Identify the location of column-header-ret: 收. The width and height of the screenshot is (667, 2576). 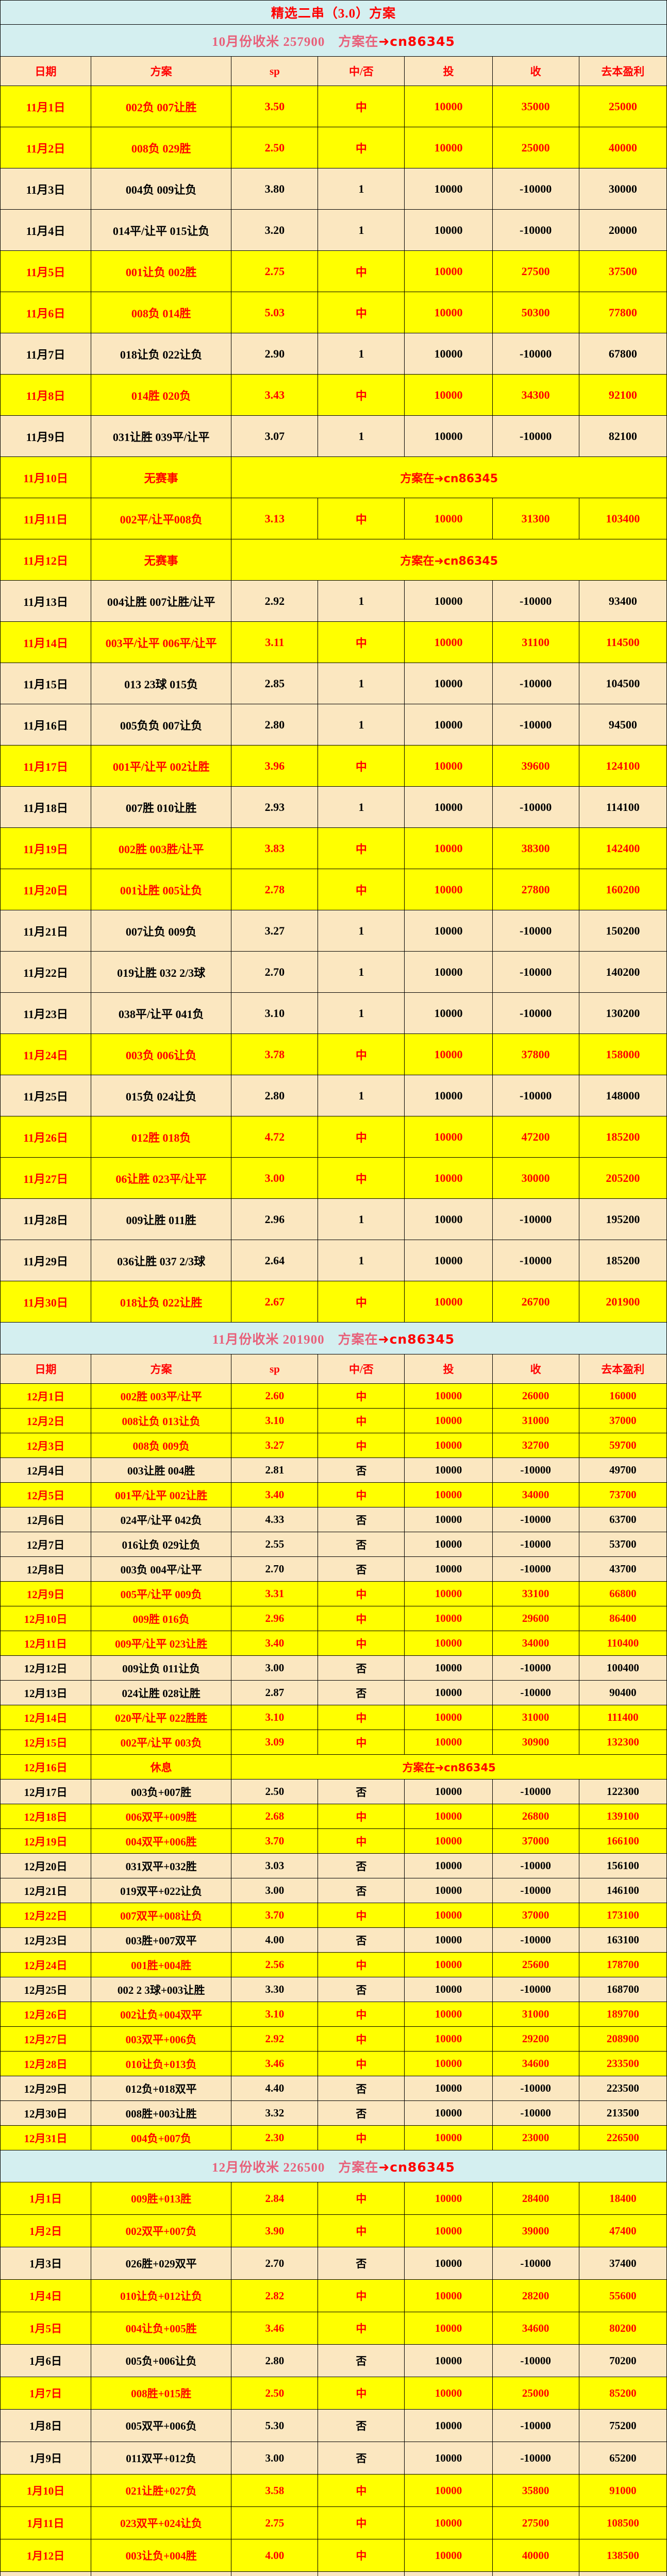
(535, 71).